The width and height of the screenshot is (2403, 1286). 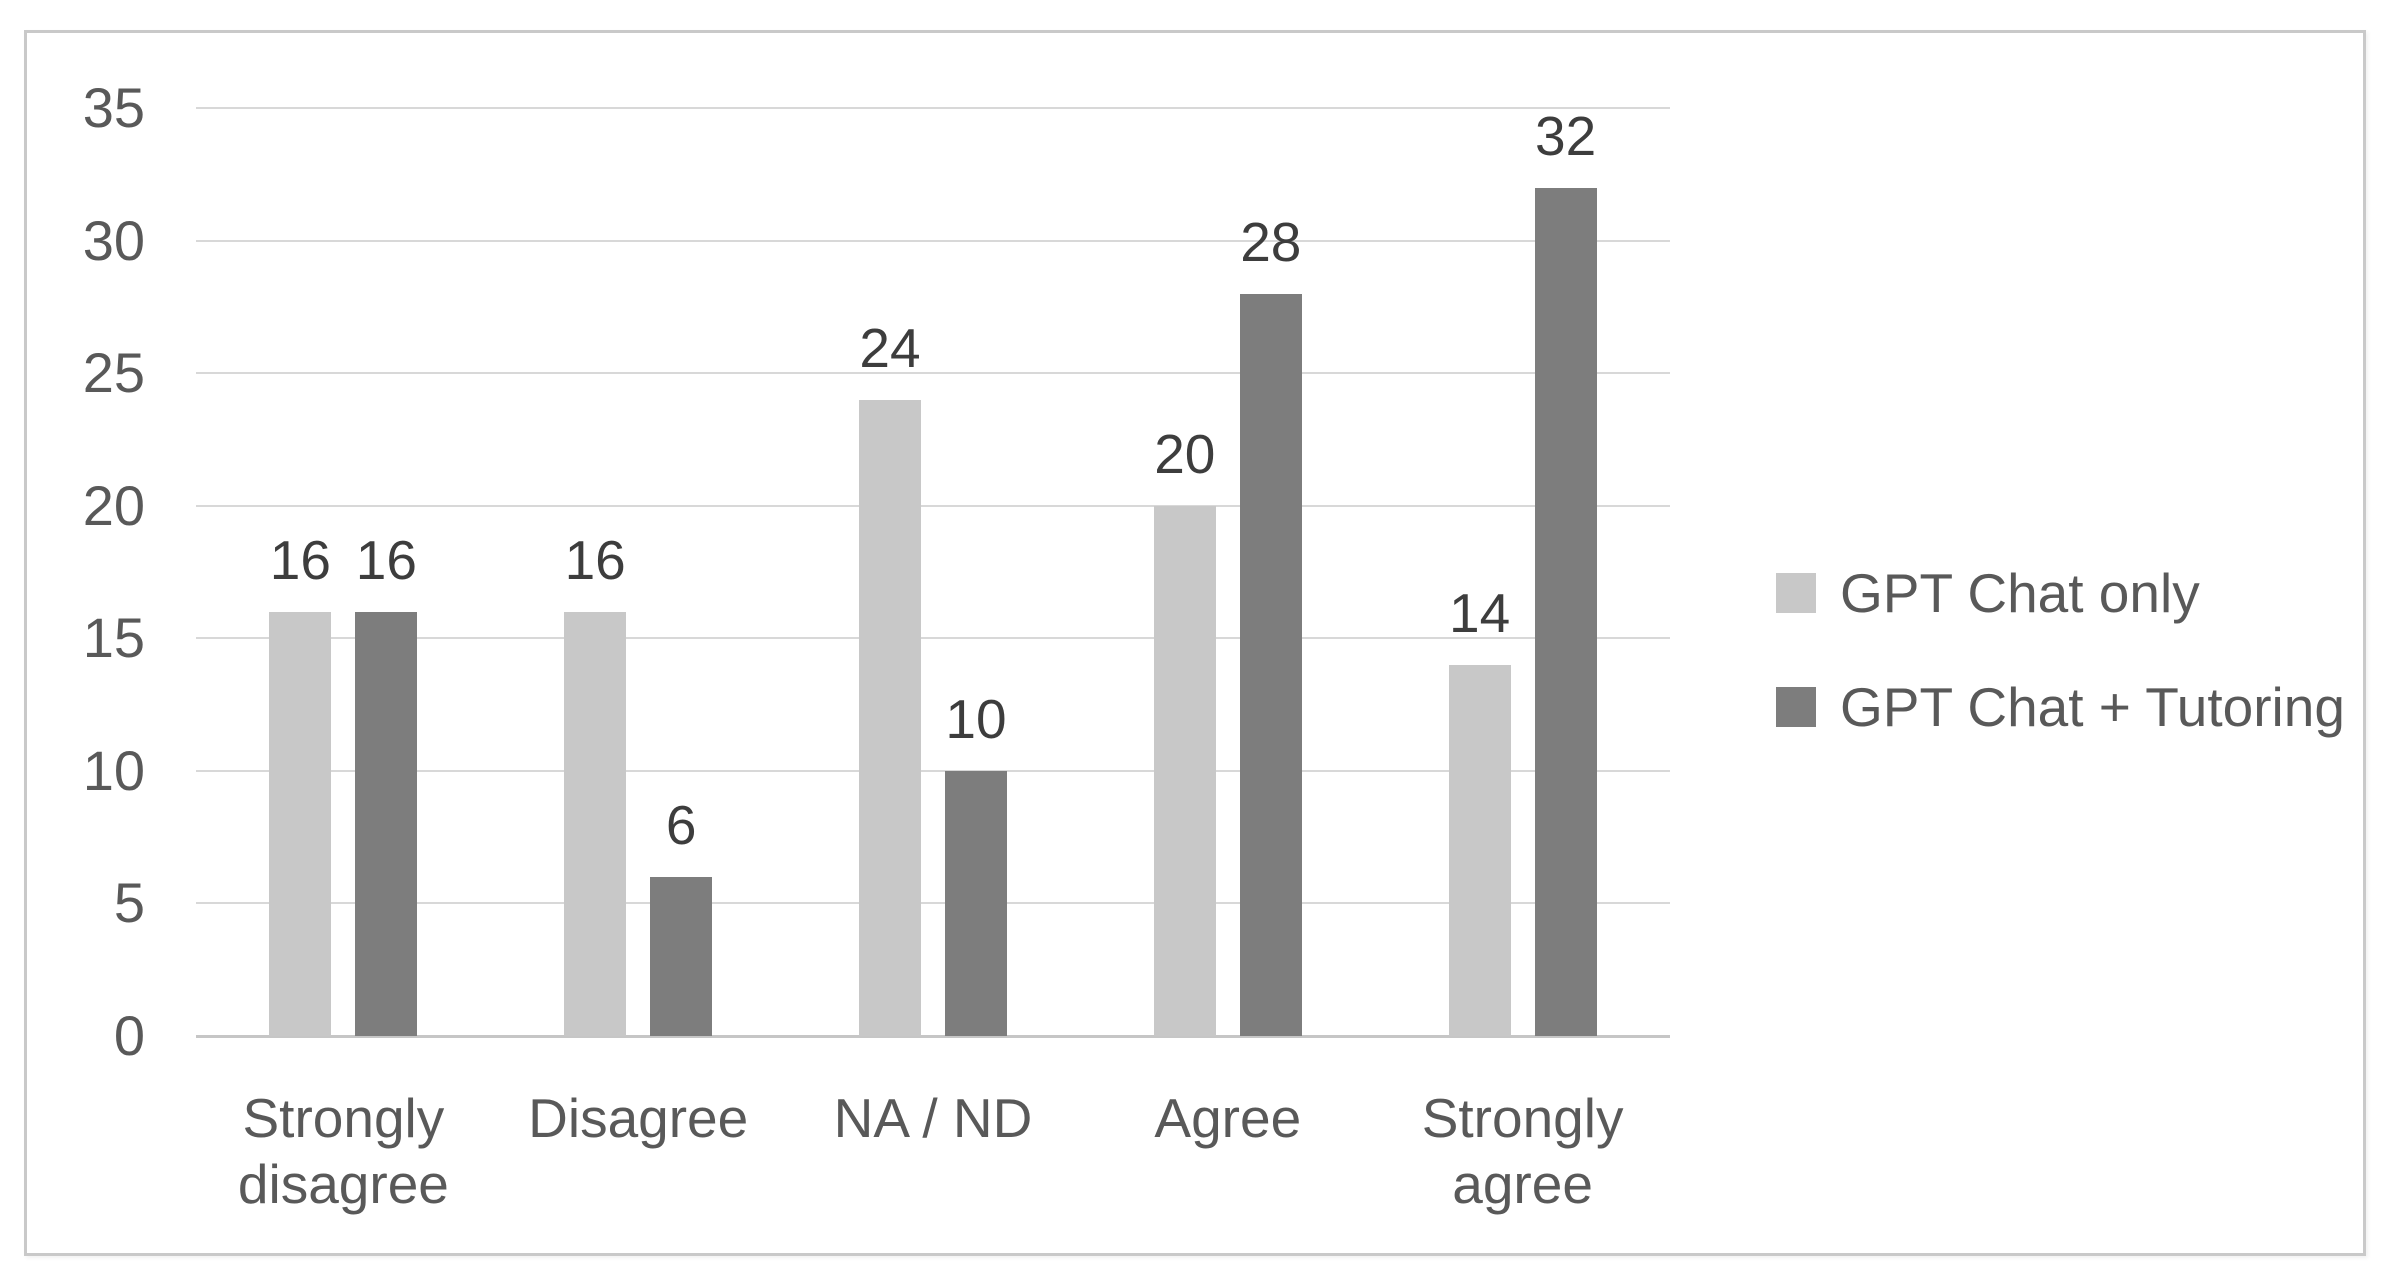 What do you see at coordinates (113, 373) in the screenshot?
I see `y-tick-label-25: 25` at bounding box center [113, 373].